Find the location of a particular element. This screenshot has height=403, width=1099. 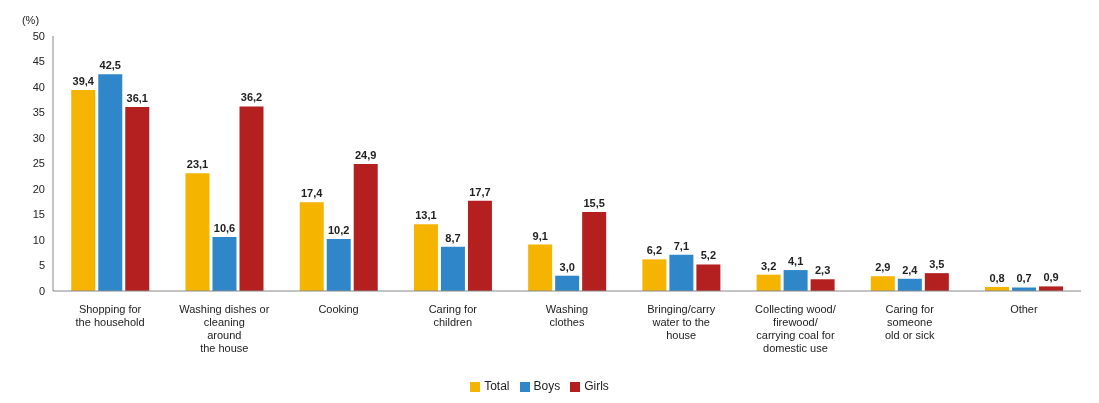

data-label: 17,4 is located at coordinates (312, 193).